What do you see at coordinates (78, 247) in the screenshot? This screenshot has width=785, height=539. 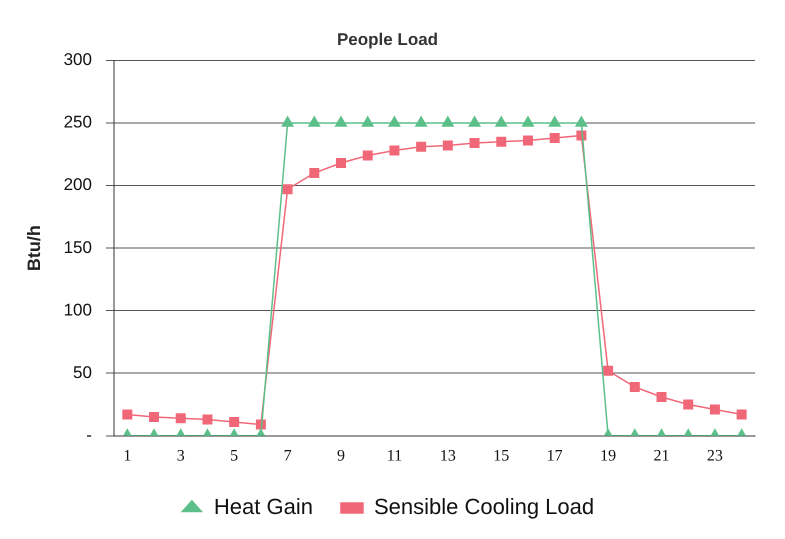 I see `y-tick-label: 150` at bounding box center [78, 247].